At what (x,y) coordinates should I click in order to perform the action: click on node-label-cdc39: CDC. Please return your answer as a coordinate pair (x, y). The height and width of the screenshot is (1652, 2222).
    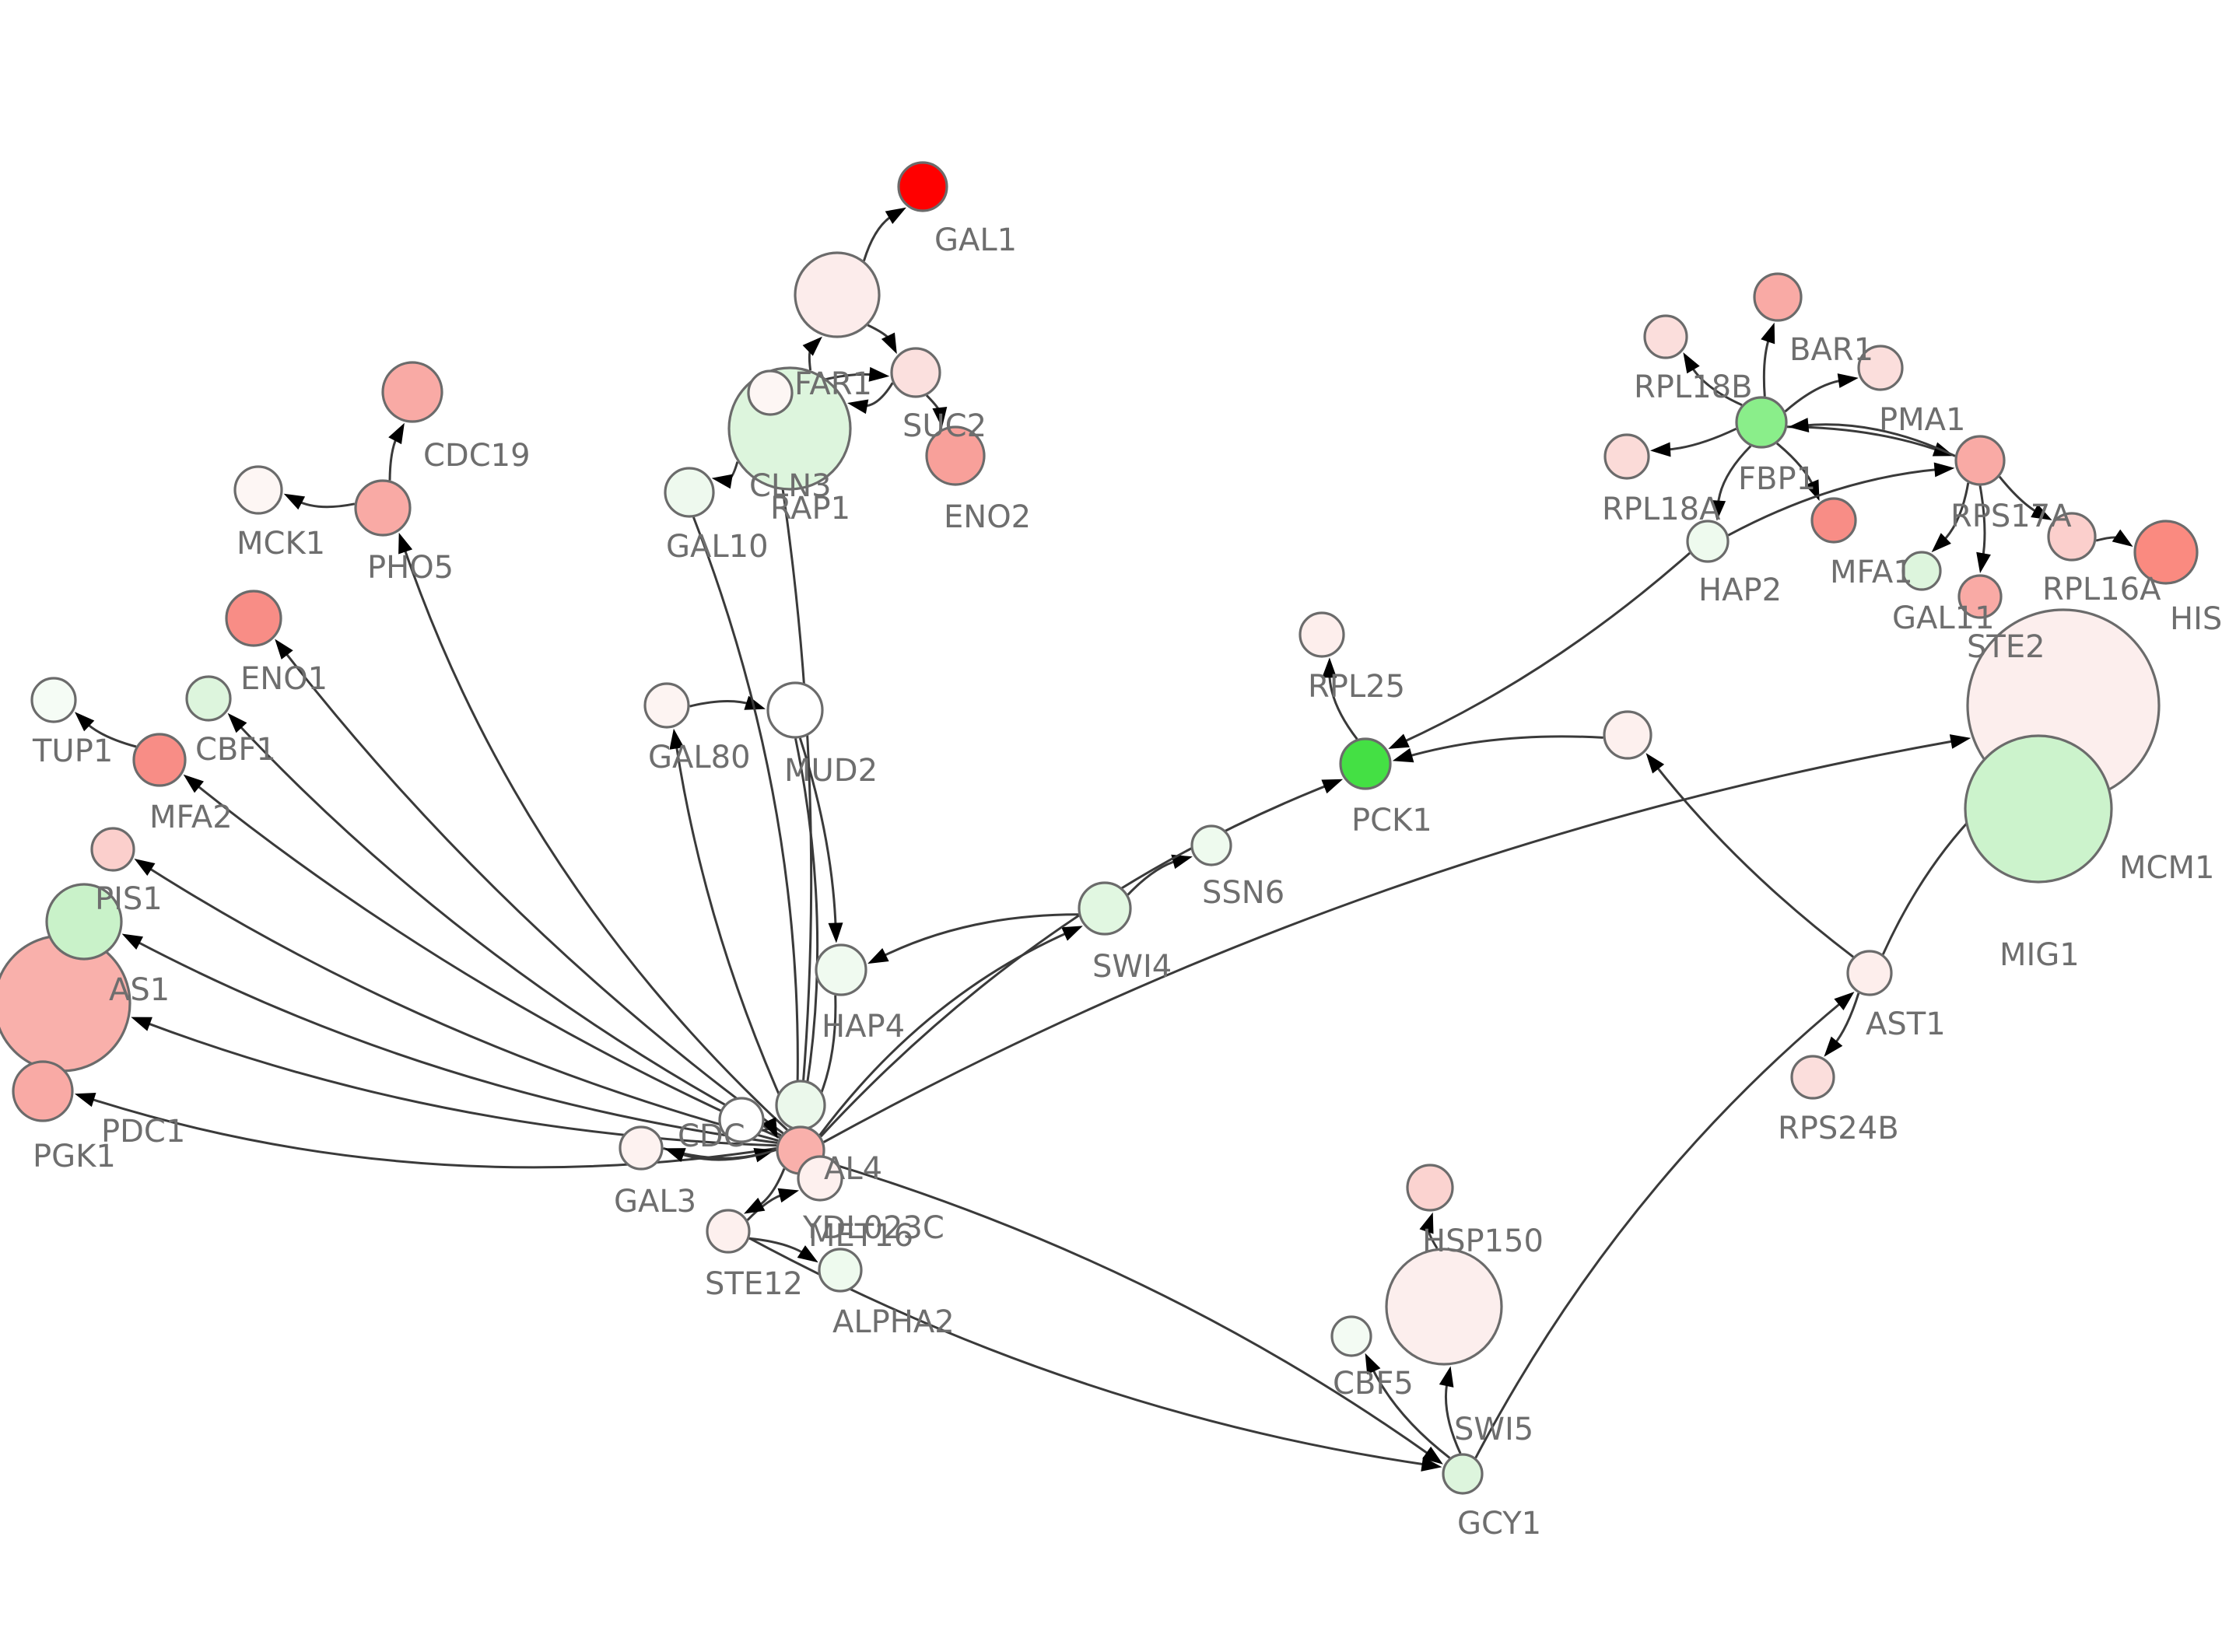
    Looking at the image, I should click on (711, 1136).